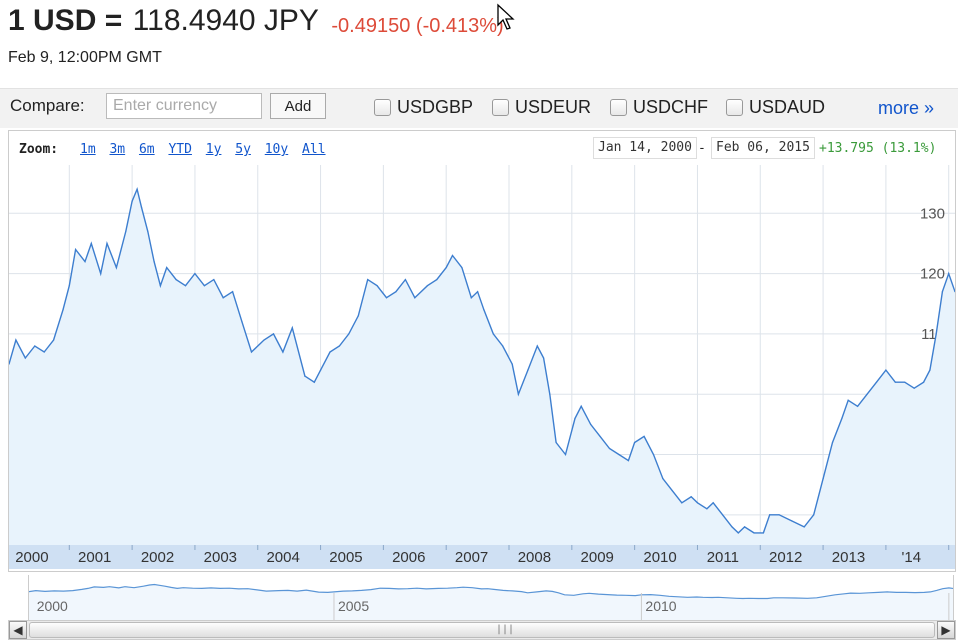 The height and width of the screenshot is (644, 958). I want to click on zoom-5y-link: 5y, so click(243, 149).